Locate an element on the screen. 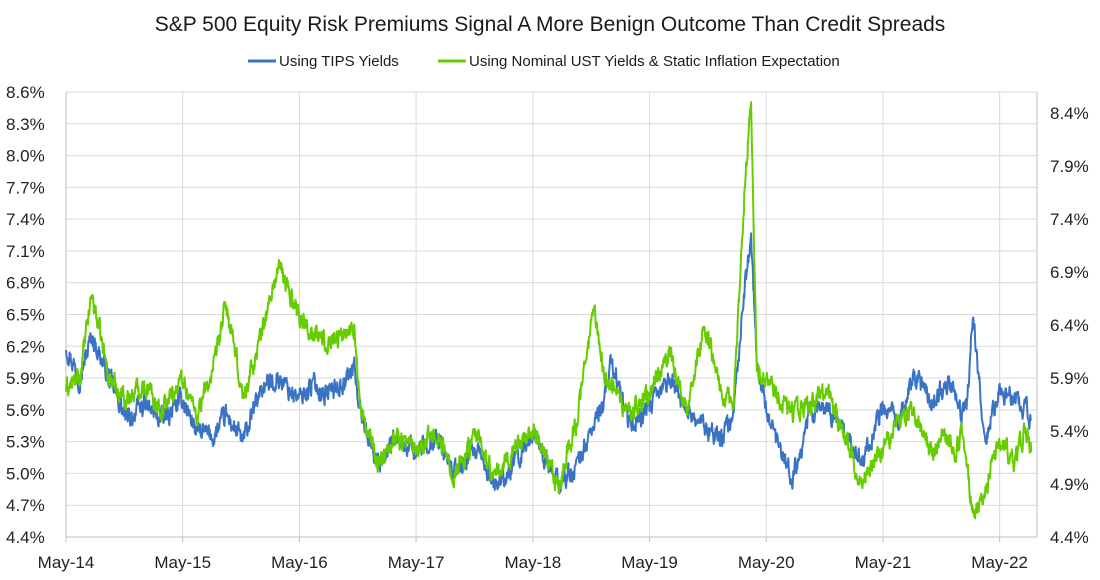 This screenshot has width=1100, height=580. y-right-tick-label: 5.9% is located at coordinates (1069, 378).